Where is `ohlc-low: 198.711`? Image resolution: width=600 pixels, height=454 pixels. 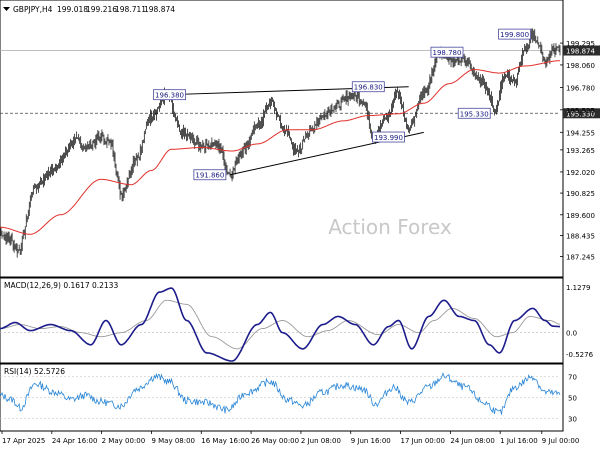 ohlc-low: 198.711 is located at coordinates (130, 9).